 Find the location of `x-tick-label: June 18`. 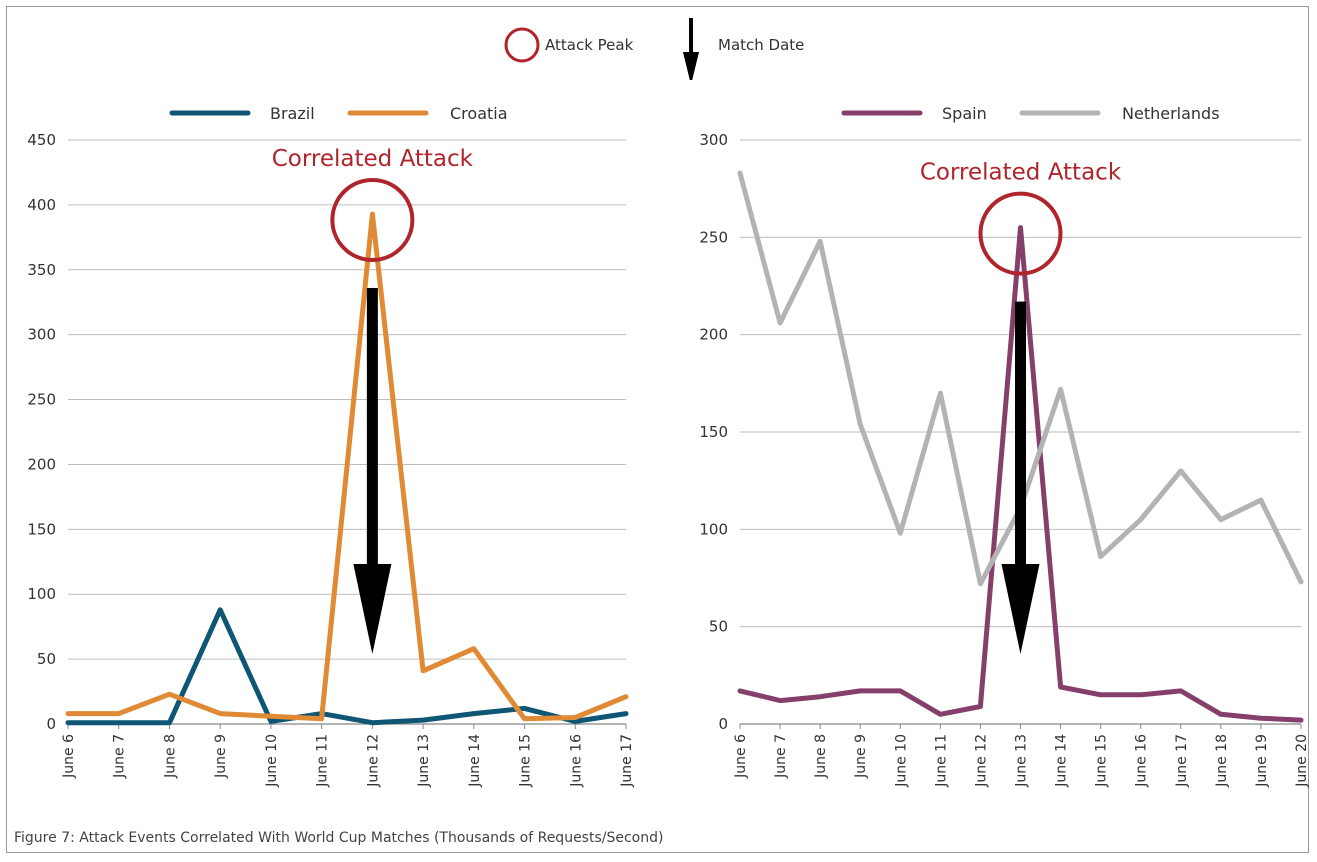

x-tick-label: June 18 is located at coordinates (1222, 761).